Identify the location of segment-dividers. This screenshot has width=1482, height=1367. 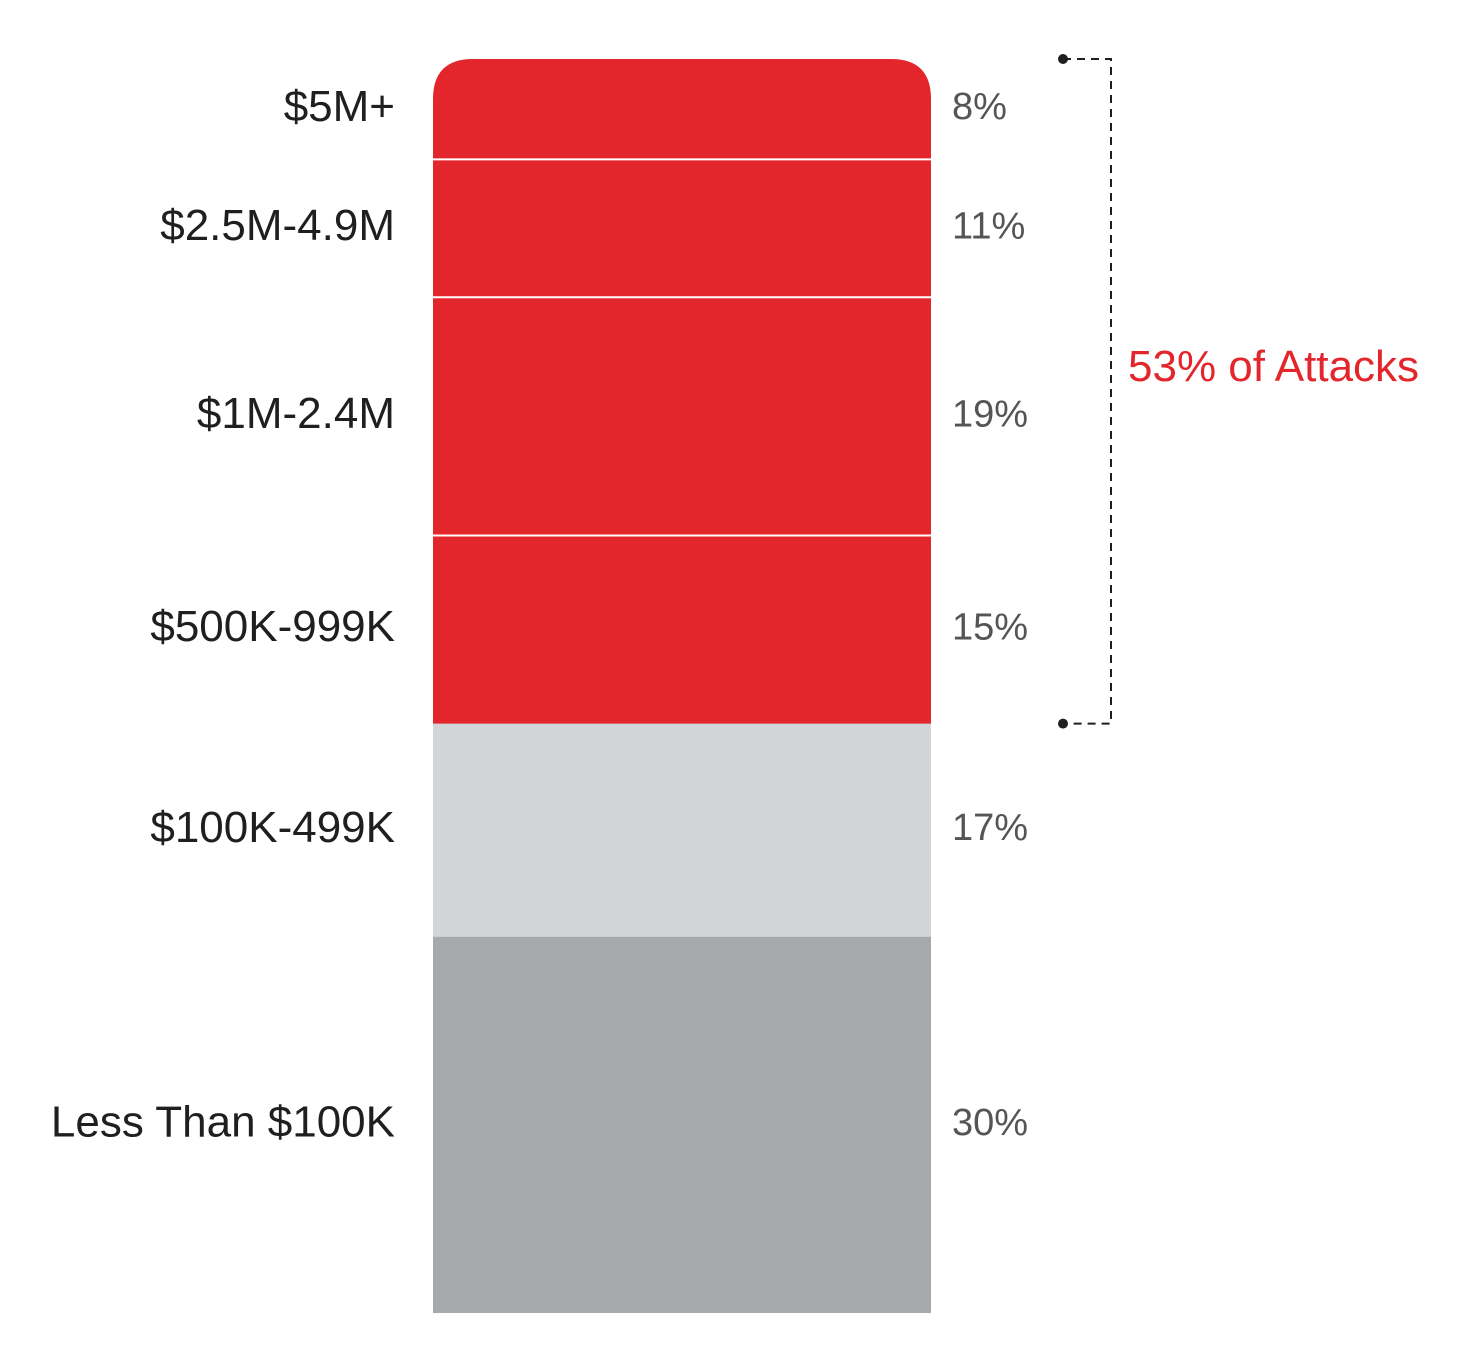
(682, 347).